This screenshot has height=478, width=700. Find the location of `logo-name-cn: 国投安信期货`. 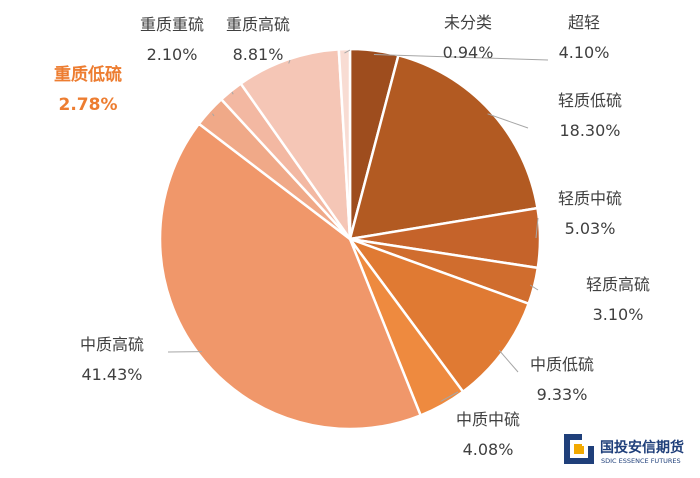

logo-name-cn: 国投安信期货 is located at coordinates (642, 447).